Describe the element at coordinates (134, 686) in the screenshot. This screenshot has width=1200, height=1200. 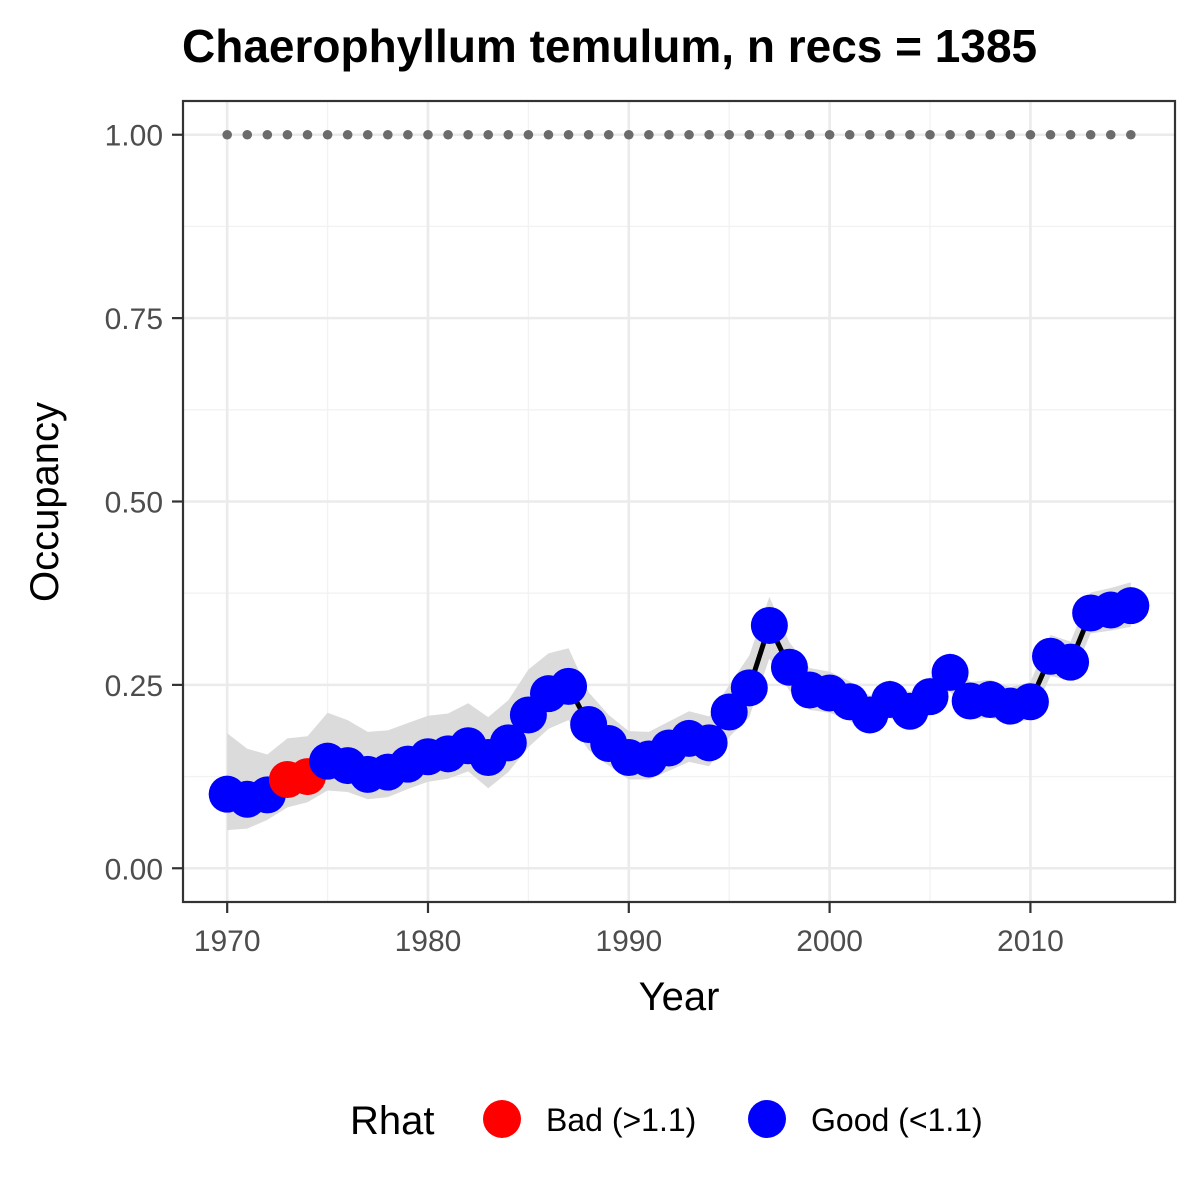
I see `y-tick-label: 0.25` at that location.